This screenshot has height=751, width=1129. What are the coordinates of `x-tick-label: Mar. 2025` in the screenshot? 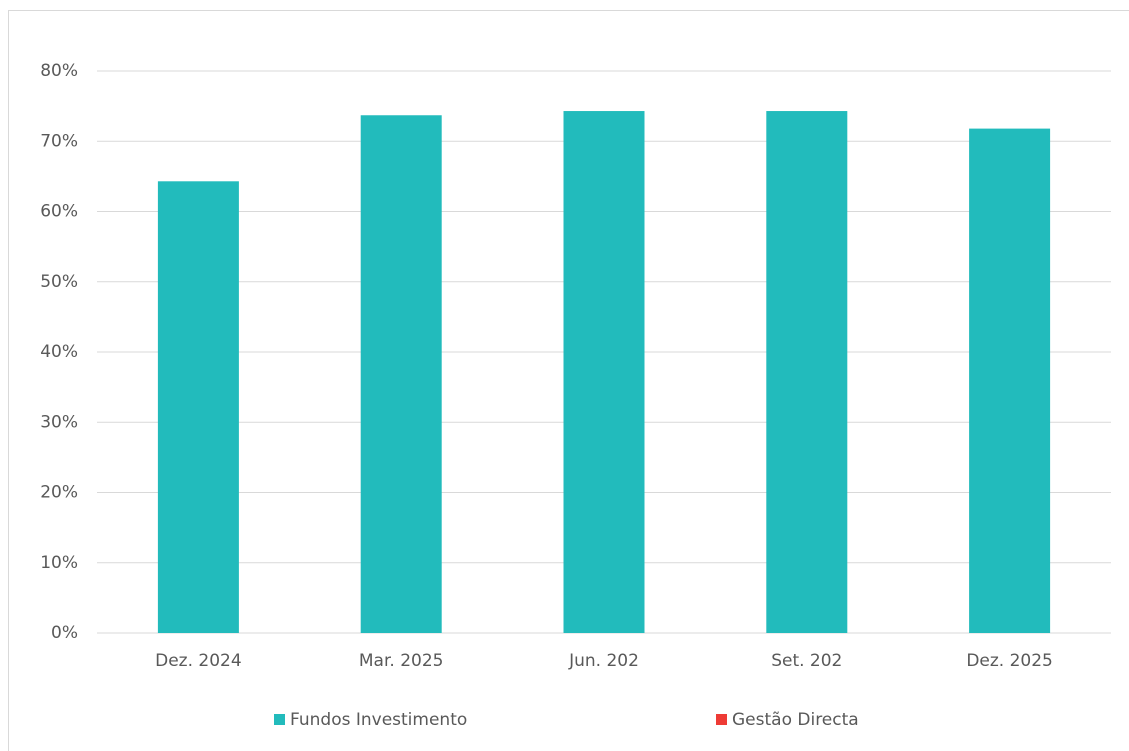 It's located at (401, 661).